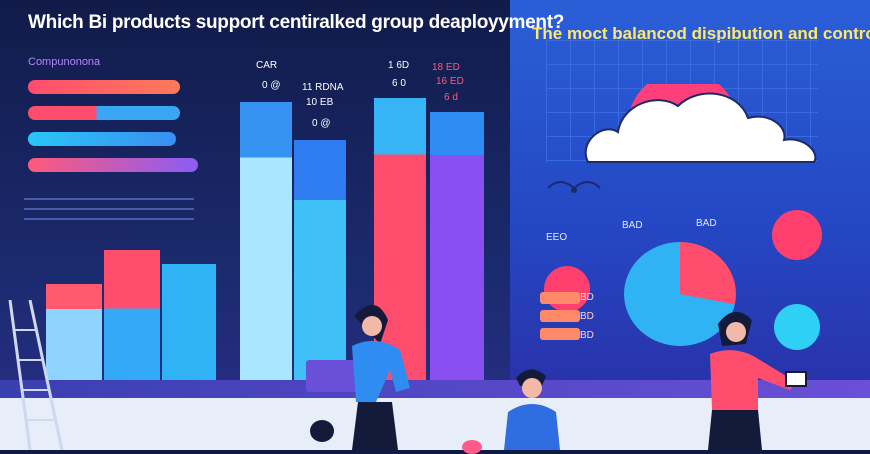 This screenshot has width=870, height=454. Describe the element at coordinates (472, 447) in the screenshot. I see `floor-item` at that location.